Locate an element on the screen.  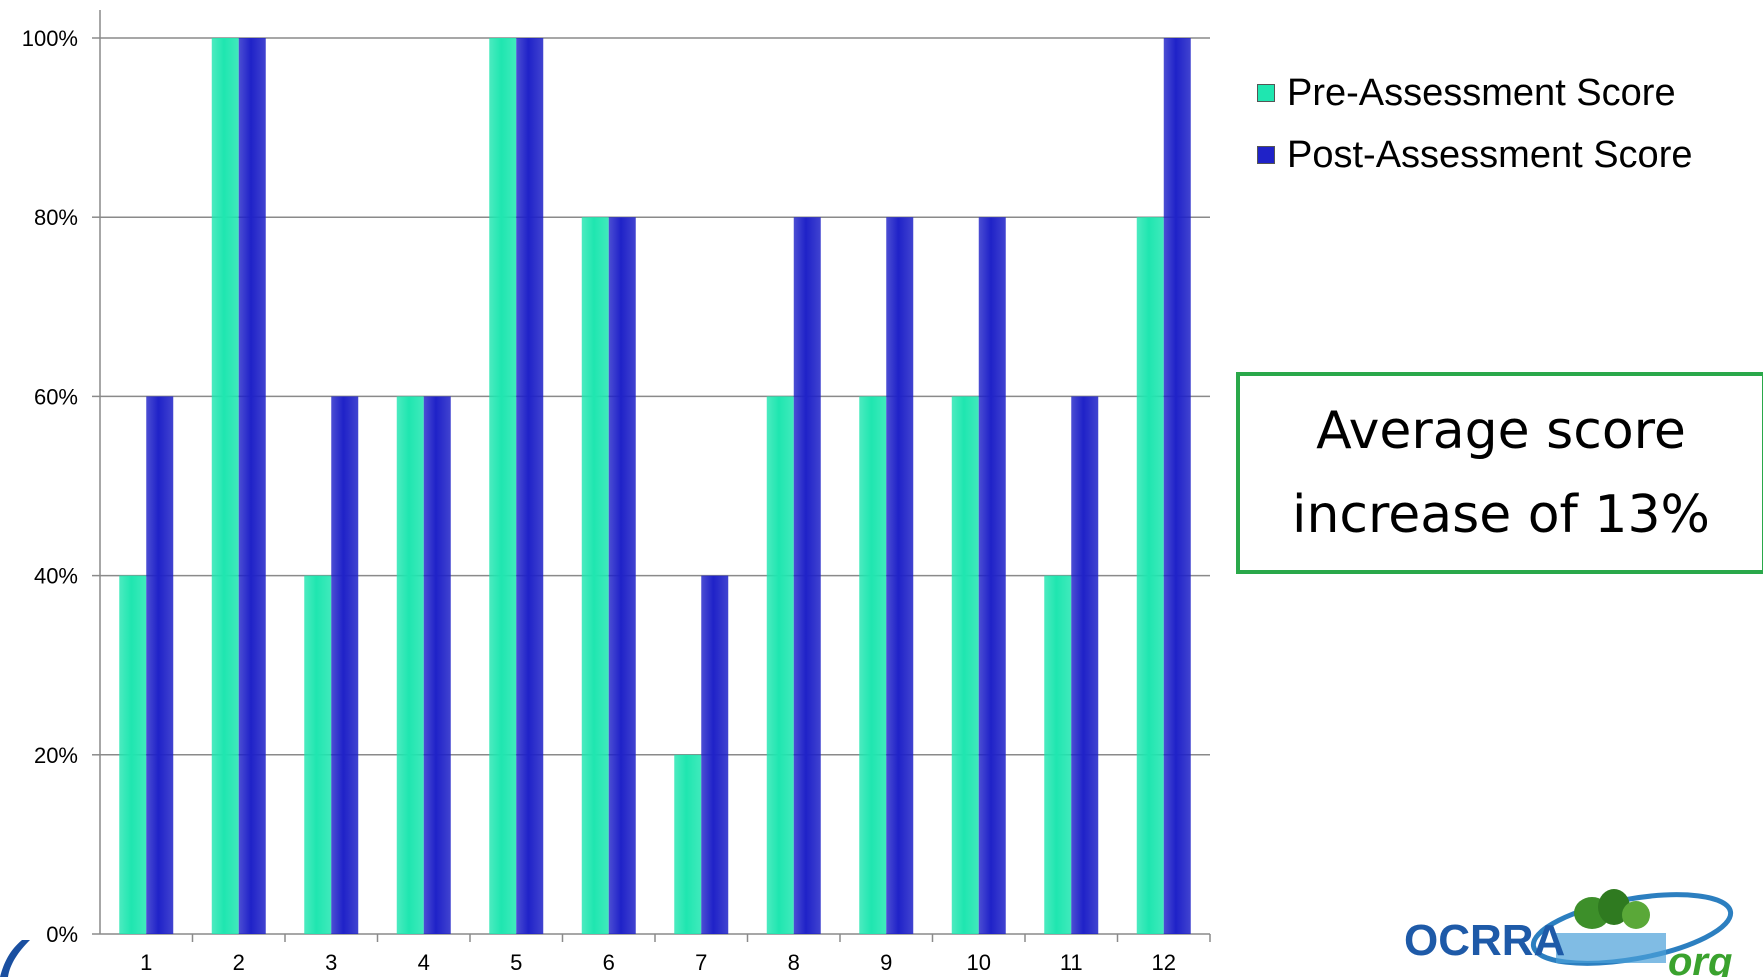
logo-wordmark: OCRRA is located at coordinates (1484, 940).